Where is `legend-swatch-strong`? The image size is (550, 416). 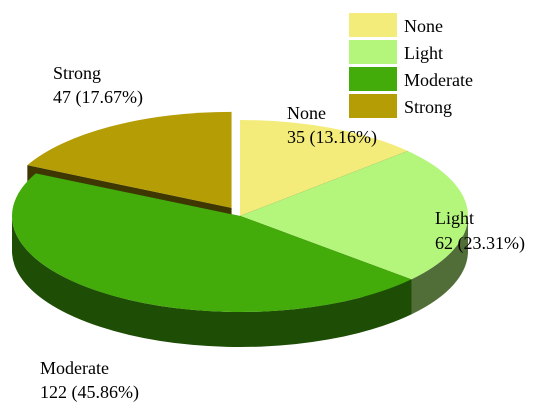 legend-swatch-strong is located at coordinates (373, 106).